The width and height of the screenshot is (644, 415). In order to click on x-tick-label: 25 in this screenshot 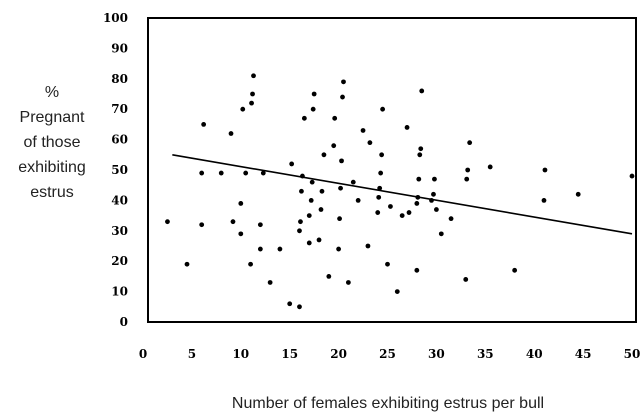, I will do `click(387, 354)`.